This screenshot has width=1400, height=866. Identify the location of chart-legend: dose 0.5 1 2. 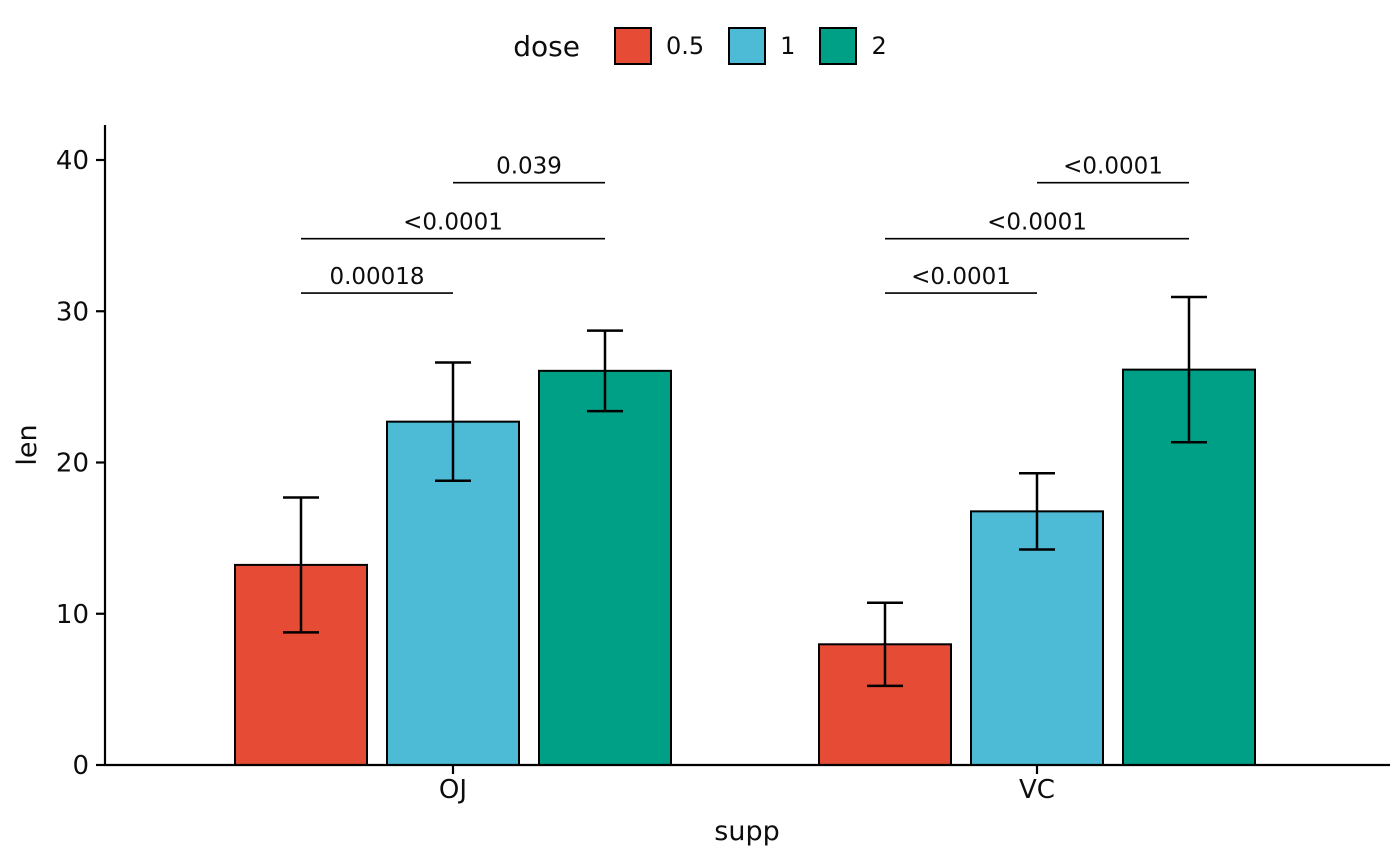
(700, 46).